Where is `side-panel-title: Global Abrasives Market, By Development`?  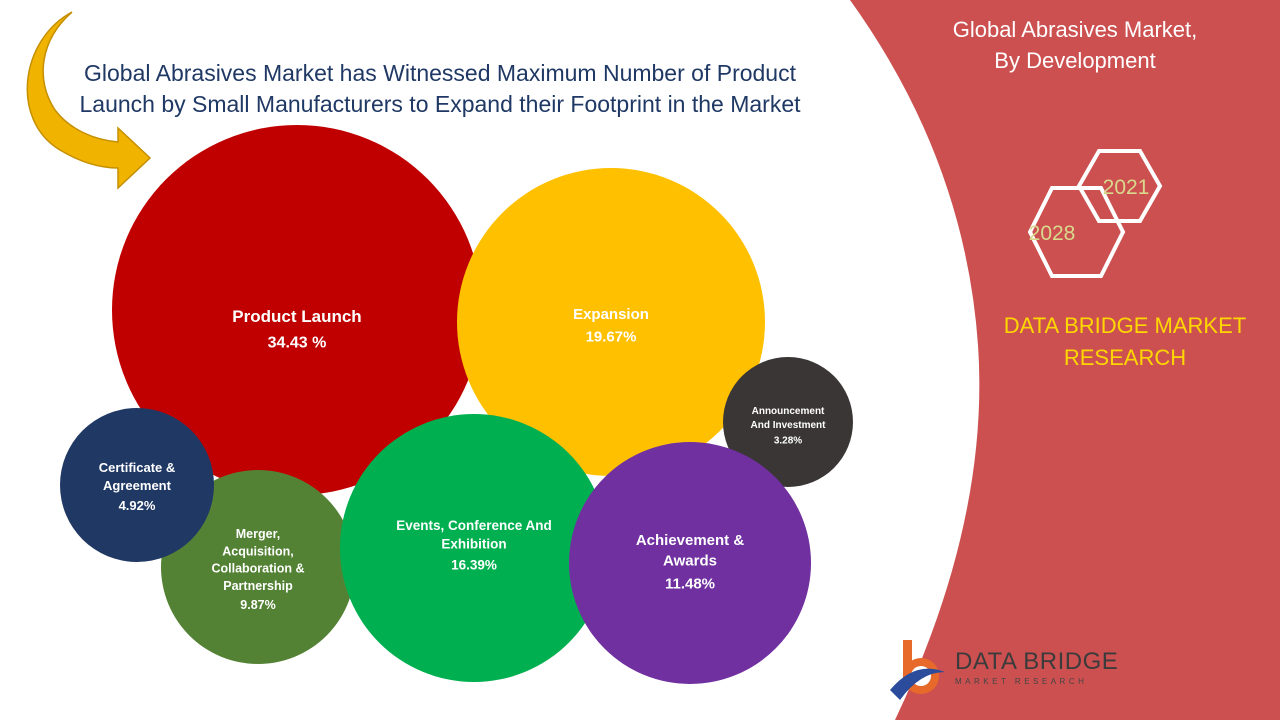
side-panel-title: Global Abrasives Market, By Development is located at coordinates (1075, 45).